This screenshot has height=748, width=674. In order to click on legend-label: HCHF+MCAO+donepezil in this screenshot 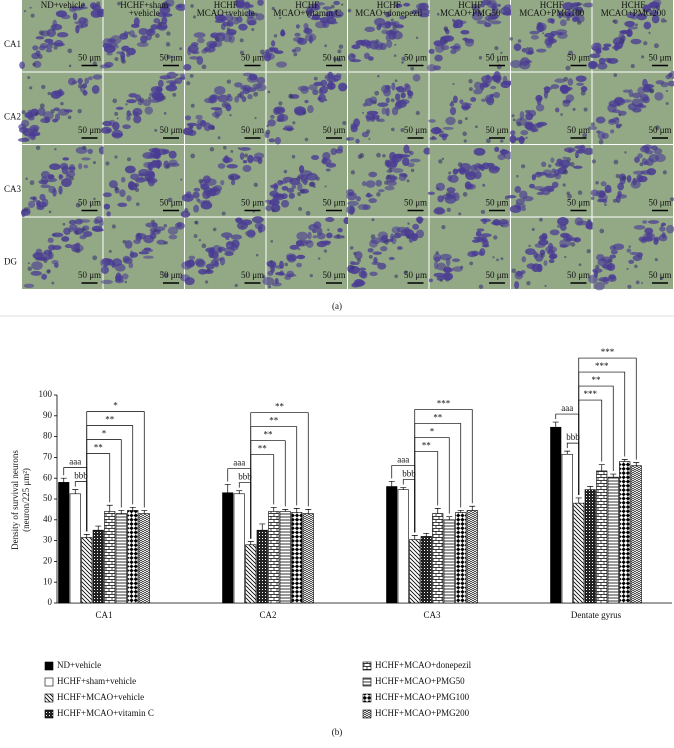, I will do `click(423, 665)`.